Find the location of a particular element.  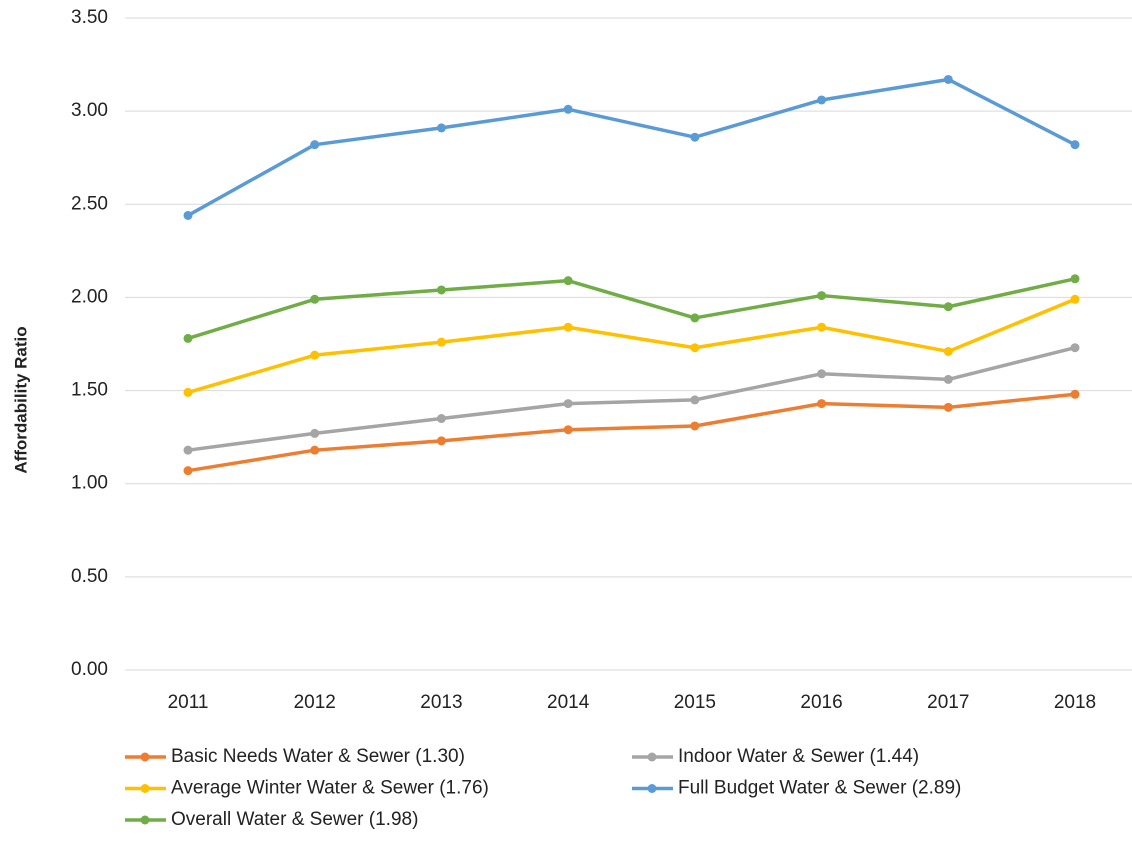

y-tick-label: 1.50 is located at coordinates (89, 390).